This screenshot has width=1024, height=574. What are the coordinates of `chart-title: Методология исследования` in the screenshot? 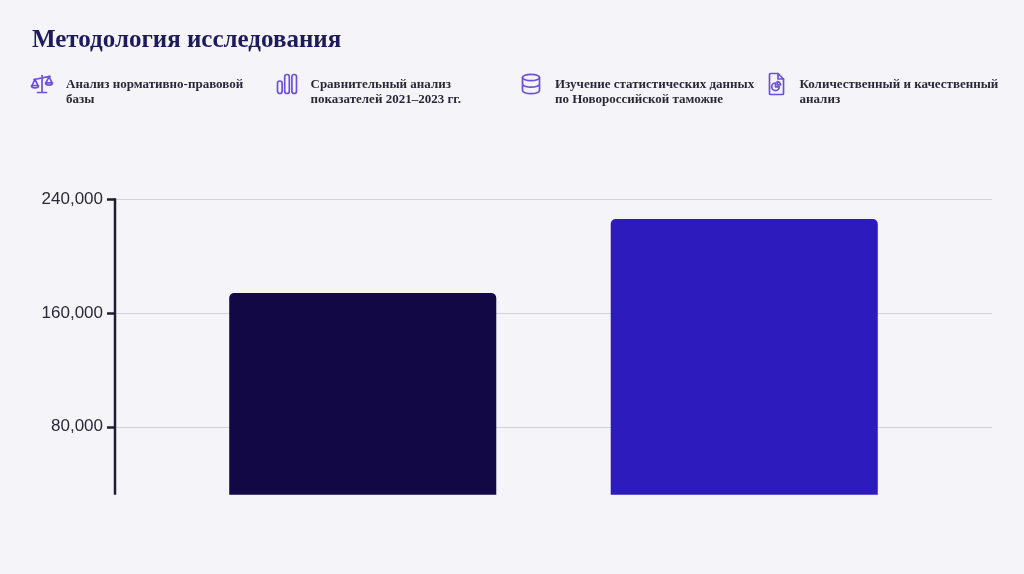 It's located at (187, 39).